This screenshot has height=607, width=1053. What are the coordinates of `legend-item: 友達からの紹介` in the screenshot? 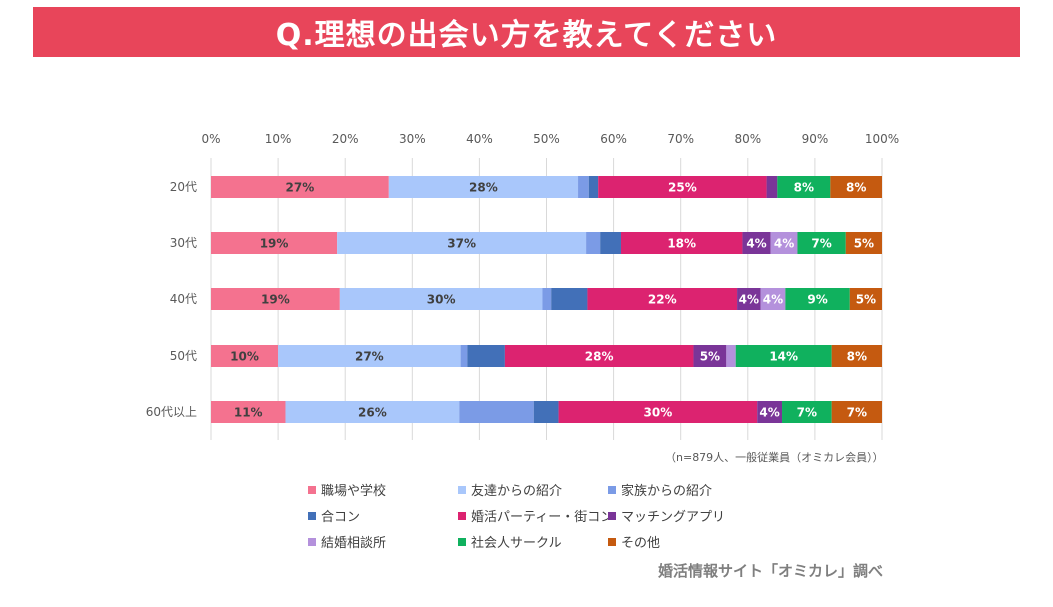 It's located at (510, 489).